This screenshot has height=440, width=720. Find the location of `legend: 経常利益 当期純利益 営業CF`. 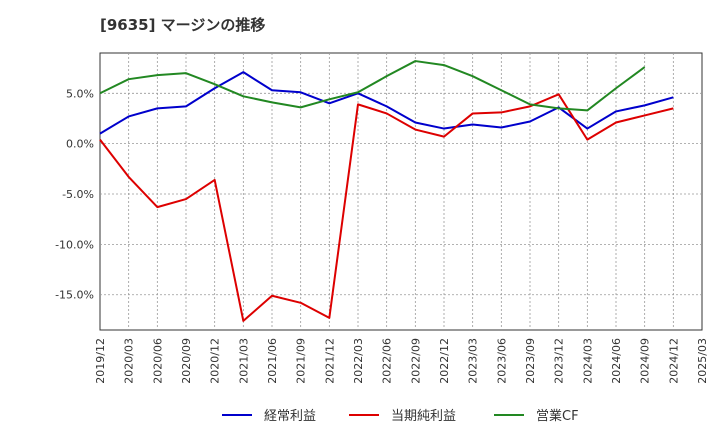

legend: 経常利益 当期純利益 営業CF is located at coordinates (400, 416).